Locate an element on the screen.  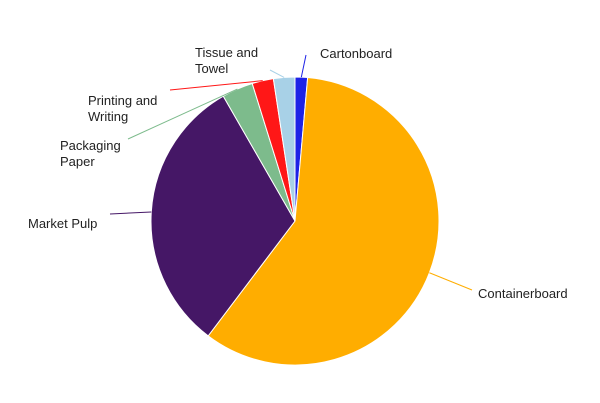
slice-label-cartonboard: Cartonboard is located at coordinates (356, 53).